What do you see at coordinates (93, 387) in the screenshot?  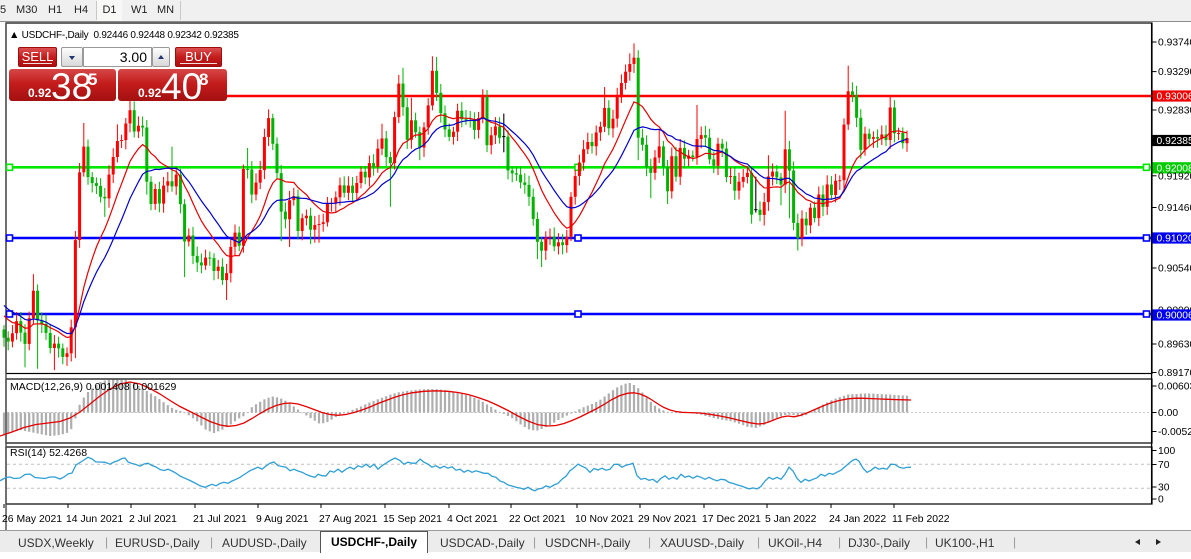 I see `svg-text:MACD(12,26,9) 0.001408 0.00162: MACD(12,26,9) 0.001408 0.001629` at bounding box center [93, 387].